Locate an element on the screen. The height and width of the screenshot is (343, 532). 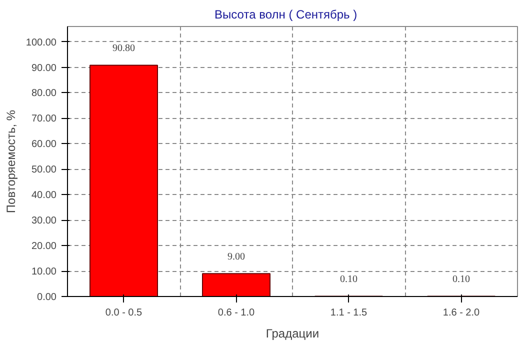
y-tick-label: 10.00 is located at coordinates (44, 272).